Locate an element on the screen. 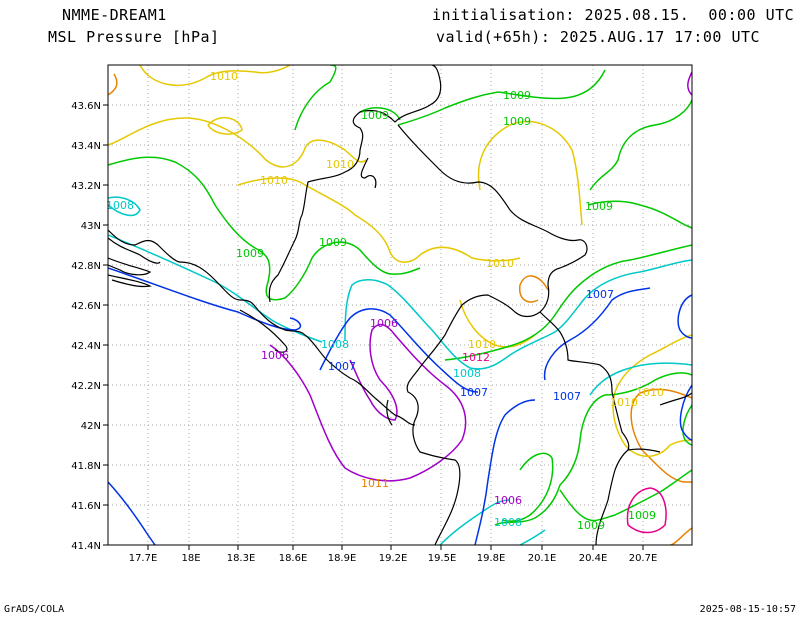  x-tick-label: 20.7E is located at coordinates (643, 558).